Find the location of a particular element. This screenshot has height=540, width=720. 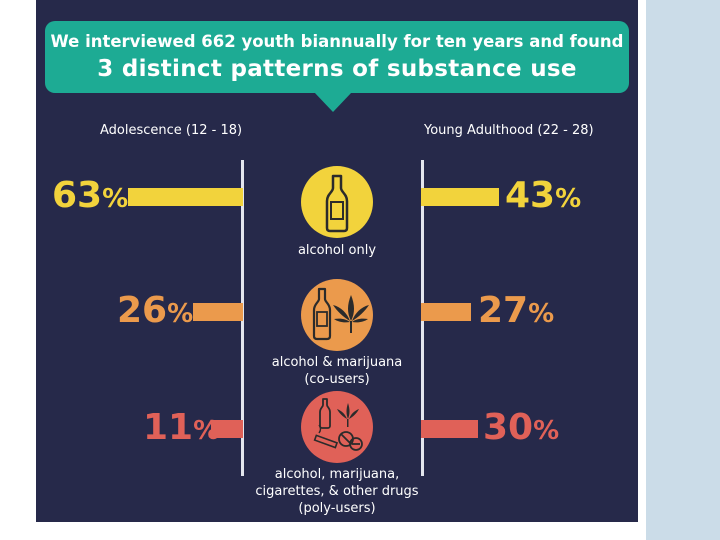

adolescence-polyuser-percent: 11% is located at coordinates (181, 427).